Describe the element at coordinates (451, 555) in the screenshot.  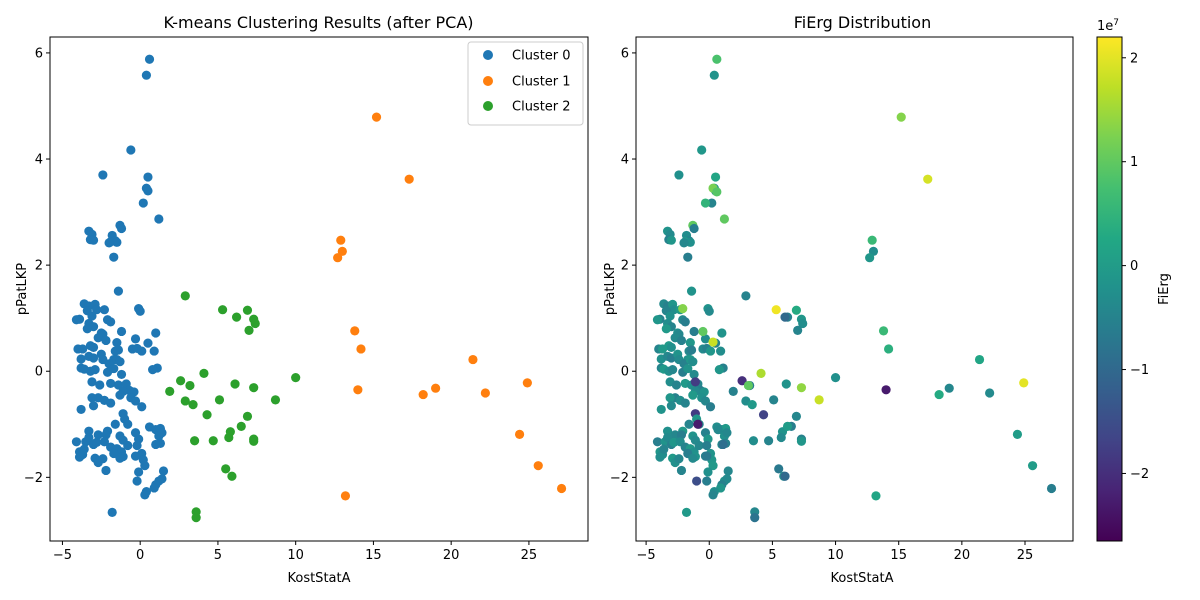
I see `left-x-tick-label: 20` at that location.